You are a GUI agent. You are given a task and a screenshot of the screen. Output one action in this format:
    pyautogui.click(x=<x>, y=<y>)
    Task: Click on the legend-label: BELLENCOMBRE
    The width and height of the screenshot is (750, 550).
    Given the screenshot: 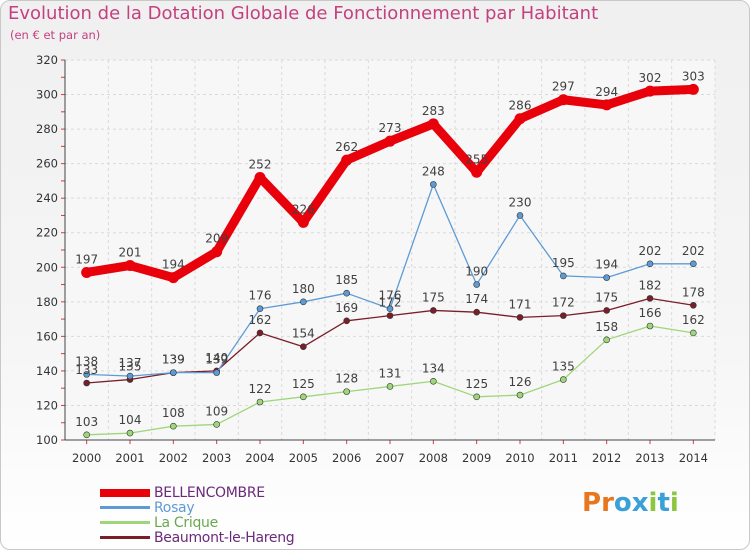 What is the action you would take?
    pyautogui.click(x=209, y=493)
    